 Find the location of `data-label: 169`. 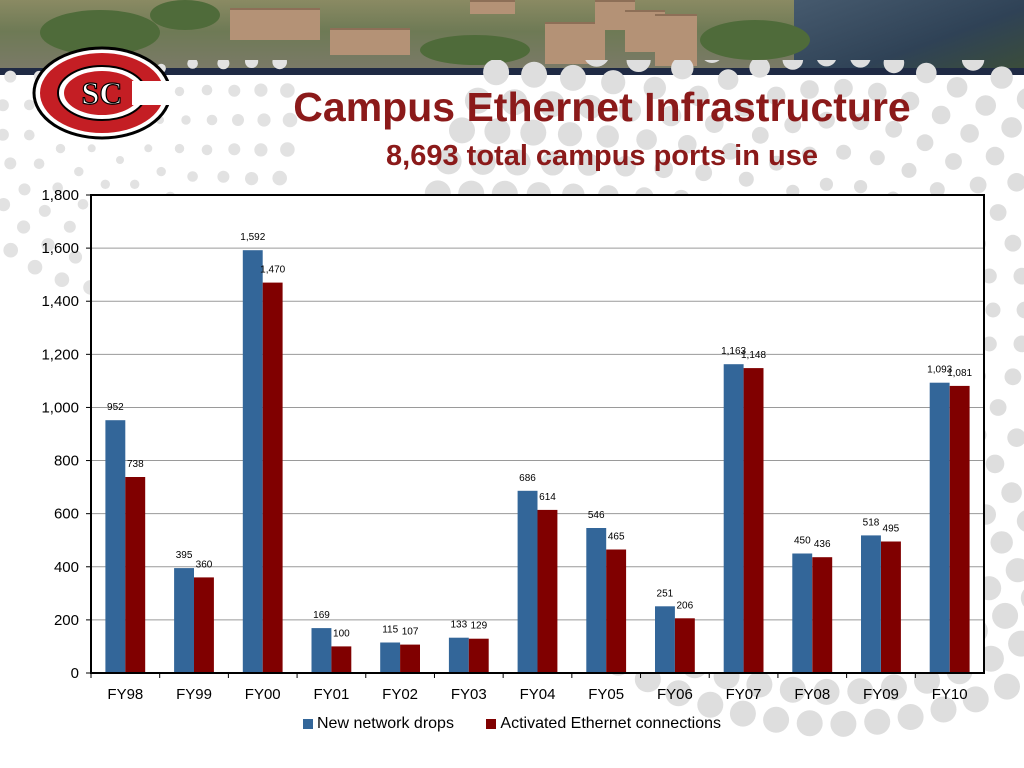

data-label: 169 is located at coordinates (321, 615).